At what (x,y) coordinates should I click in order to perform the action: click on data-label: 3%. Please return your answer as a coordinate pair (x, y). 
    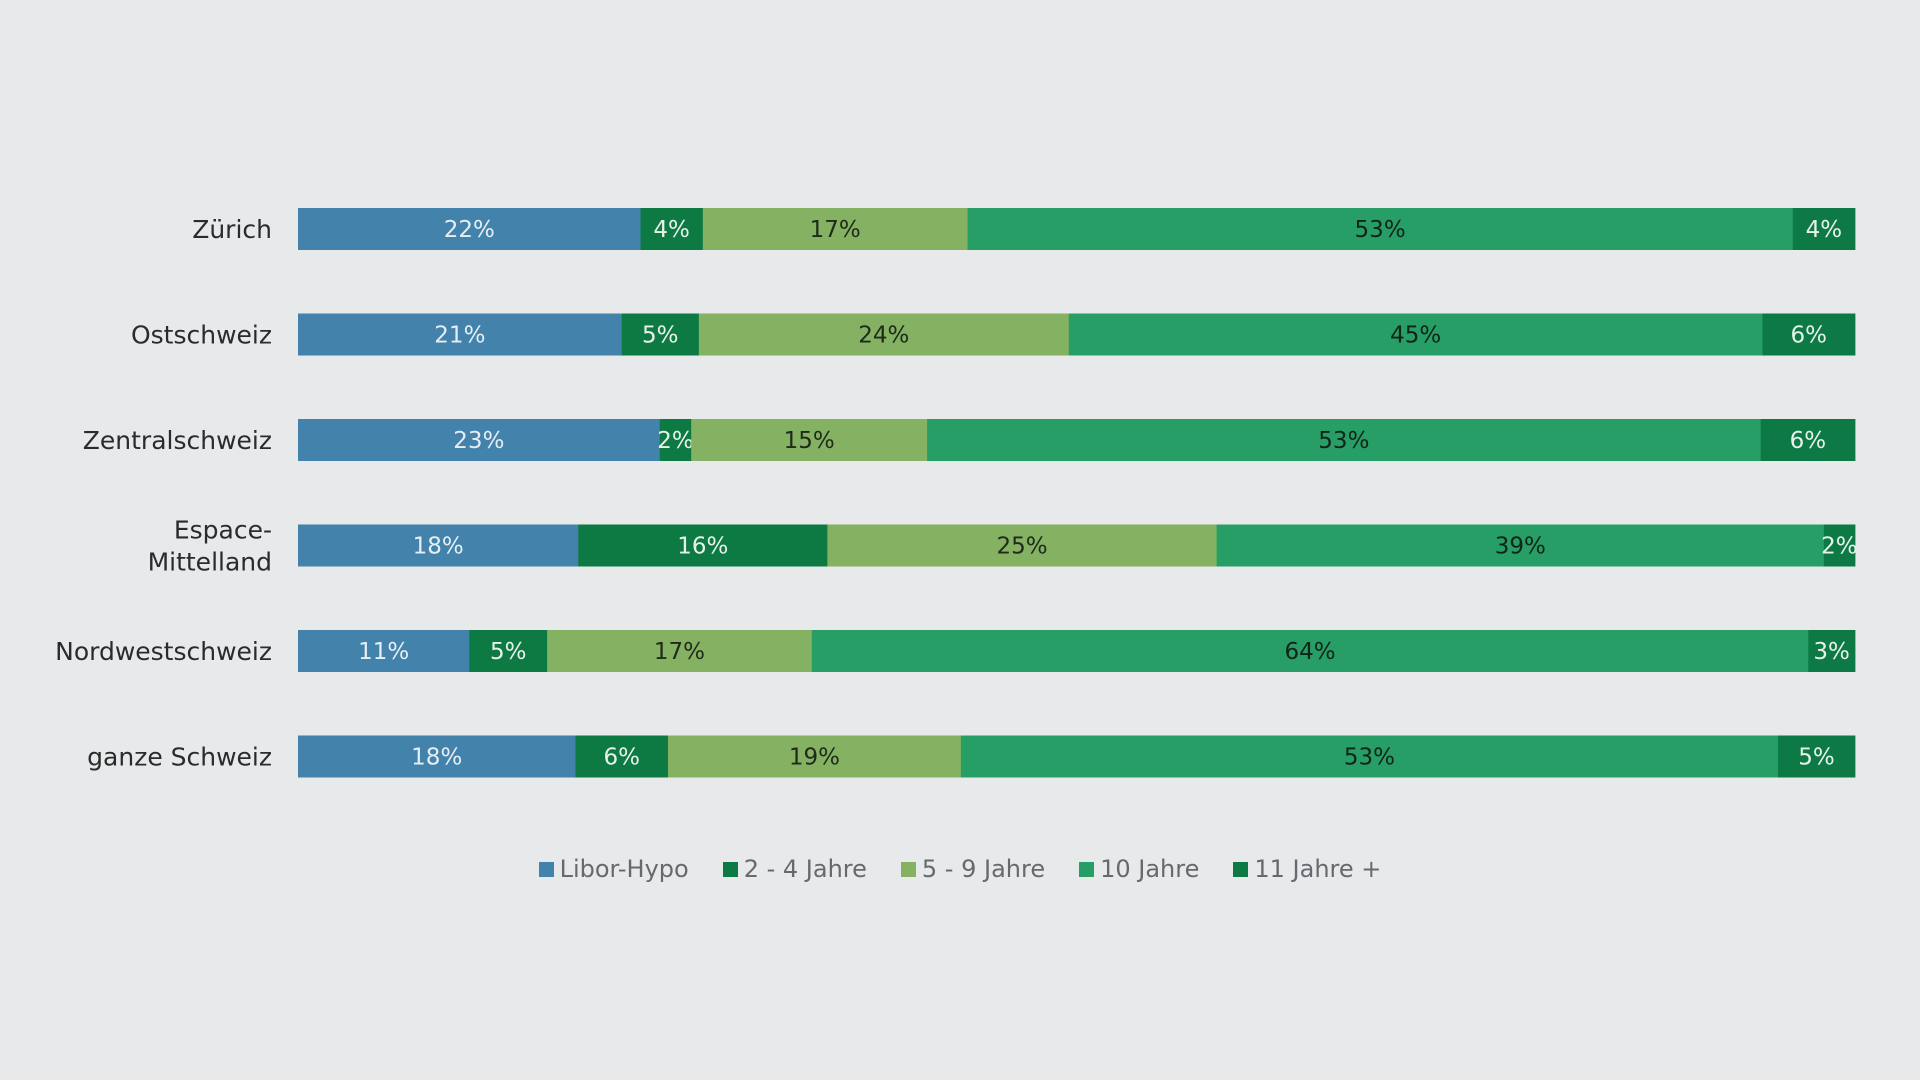
    Looking at the image, I should click on (1831, 652).